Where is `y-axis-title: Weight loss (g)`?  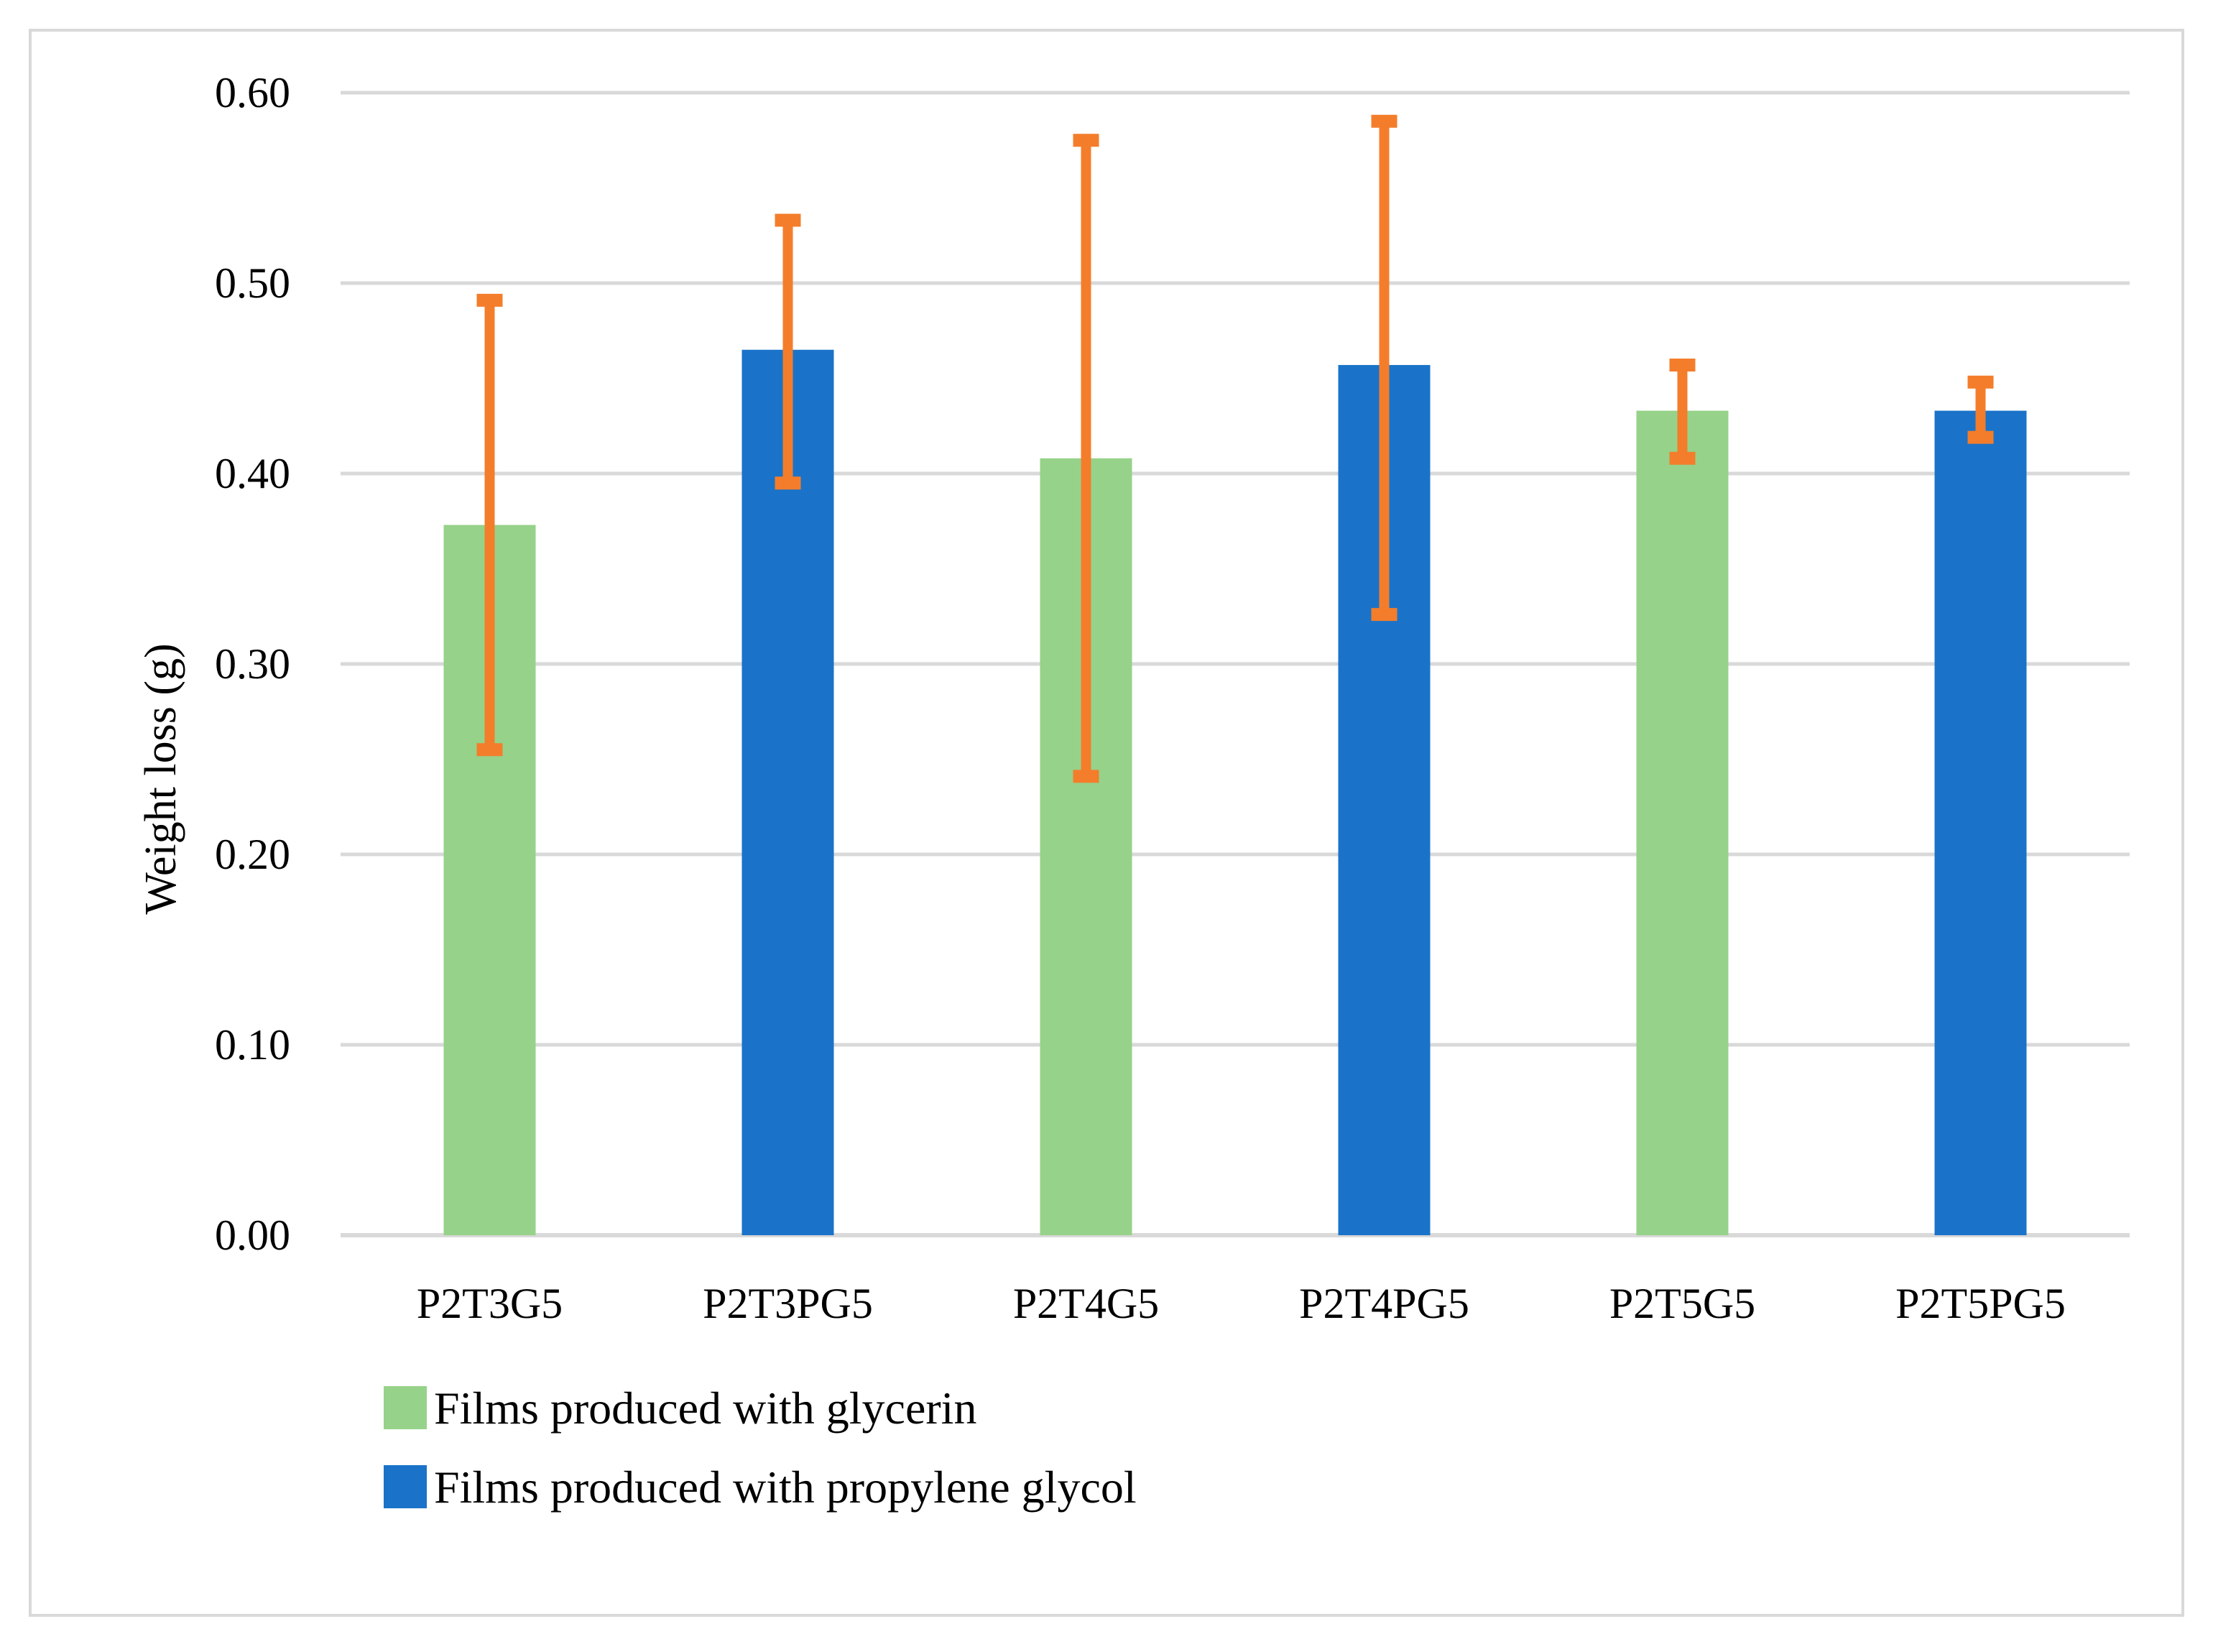 y-axis-title: Weight loss (g) is located at coordinates (161, 778).